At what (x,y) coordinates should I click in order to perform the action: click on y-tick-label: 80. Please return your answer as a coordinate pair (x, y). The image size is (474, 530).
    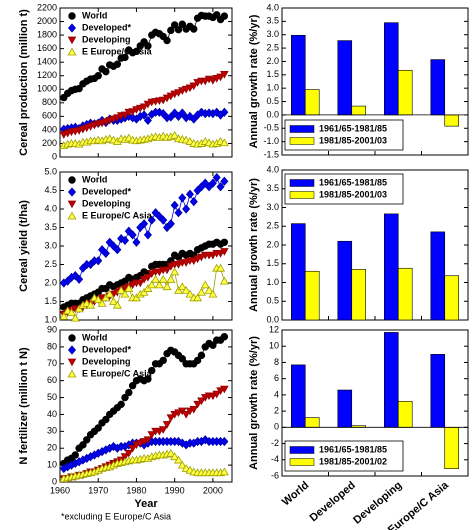
    Looking at the image, I should click on (52, 346).